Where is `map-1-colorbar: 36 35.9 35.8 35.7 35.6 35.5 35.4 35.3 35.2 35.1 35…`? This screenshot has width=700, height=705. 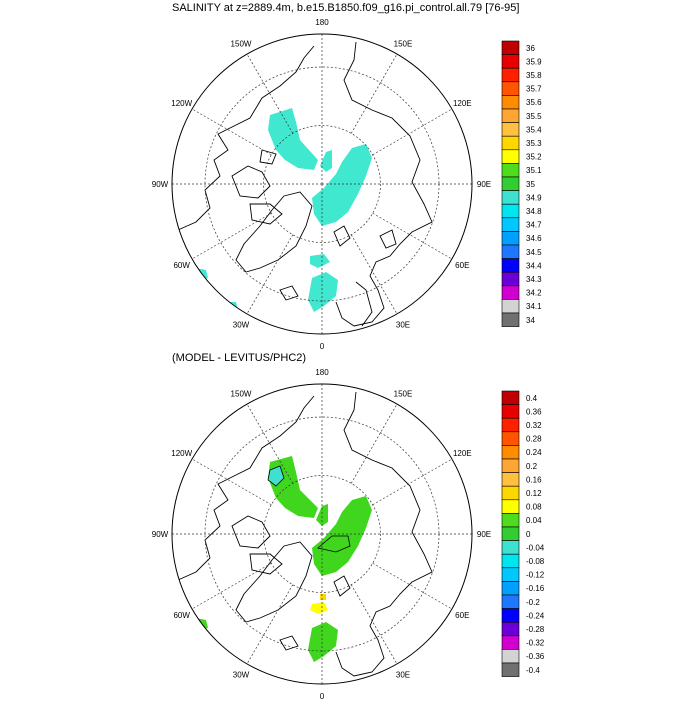 map-1-colorbar: 36 35.9 35.8 35.7 35.6 35.5 35.4 35.3 35.2 35.1 35… is located at coordinates (521, 183).